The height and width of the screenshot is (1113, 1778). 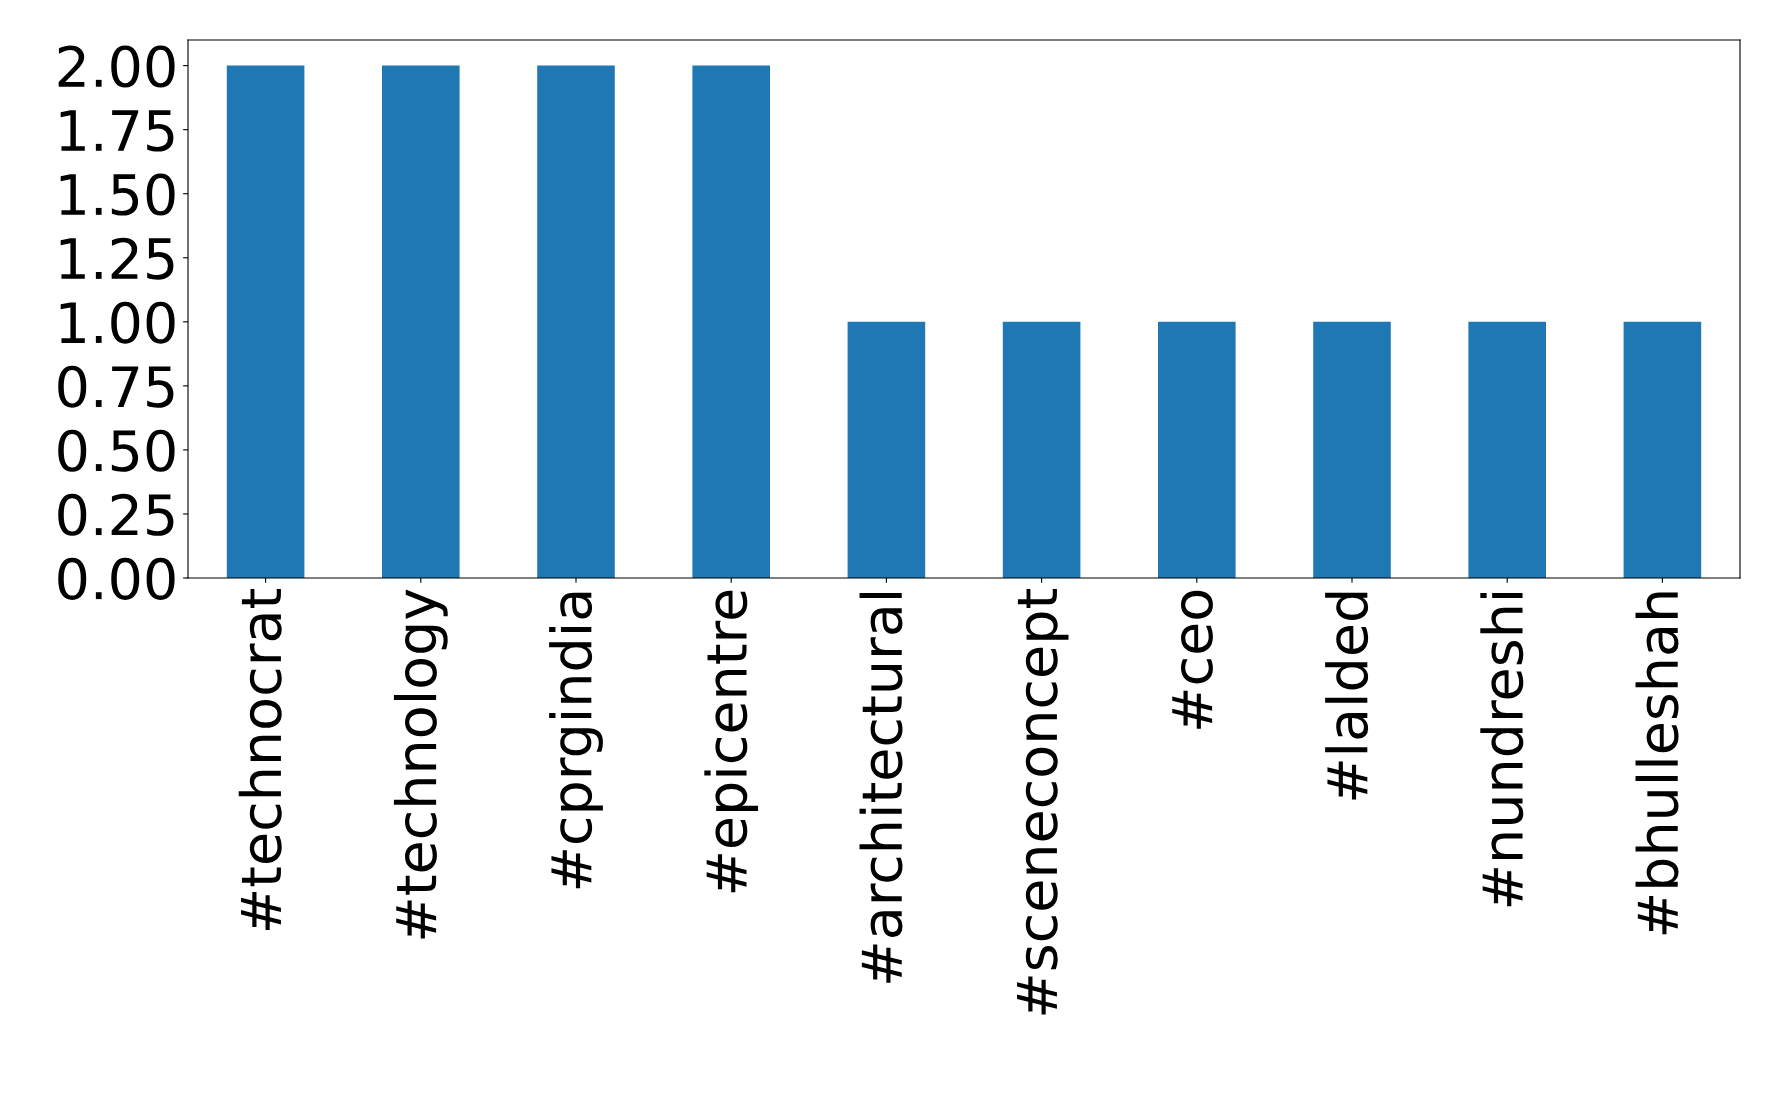 What do you see at coordinates (1347, 696) in the screenshot?
I see `x-tick-label: #lalded` at bounding box center [1347, 696].